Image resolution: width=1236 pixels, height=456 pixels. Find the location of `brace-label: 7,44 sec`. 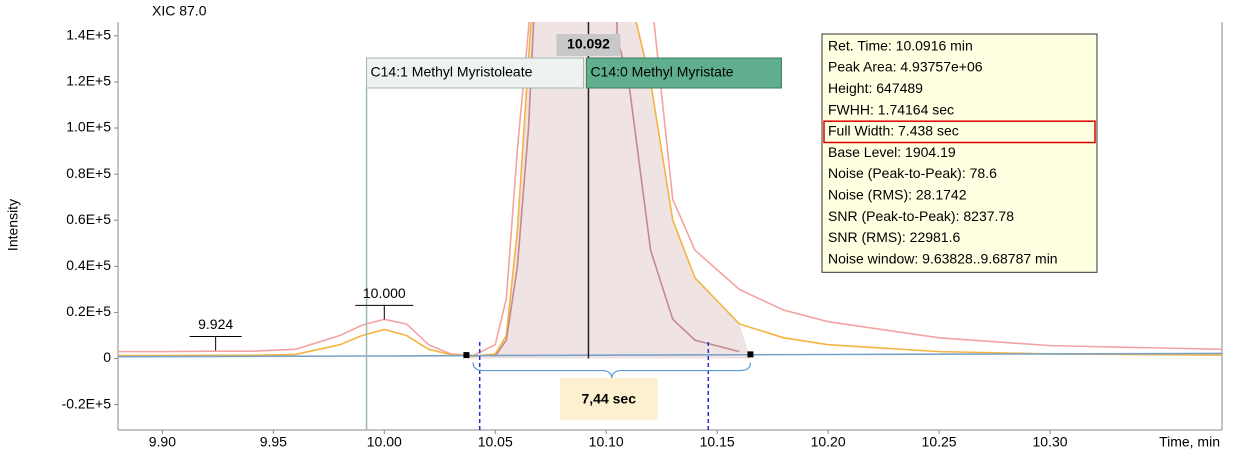

brace-label: 7,44 sec is located at coordinates (608, 399).